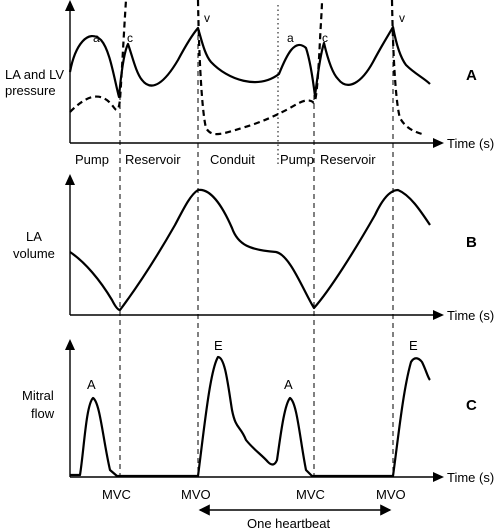  What do you see at coordinates (34, 74) in the screenshot?
I see `panel-a-ylabel-line1: LA and LV` at bounding box center [34, 74].